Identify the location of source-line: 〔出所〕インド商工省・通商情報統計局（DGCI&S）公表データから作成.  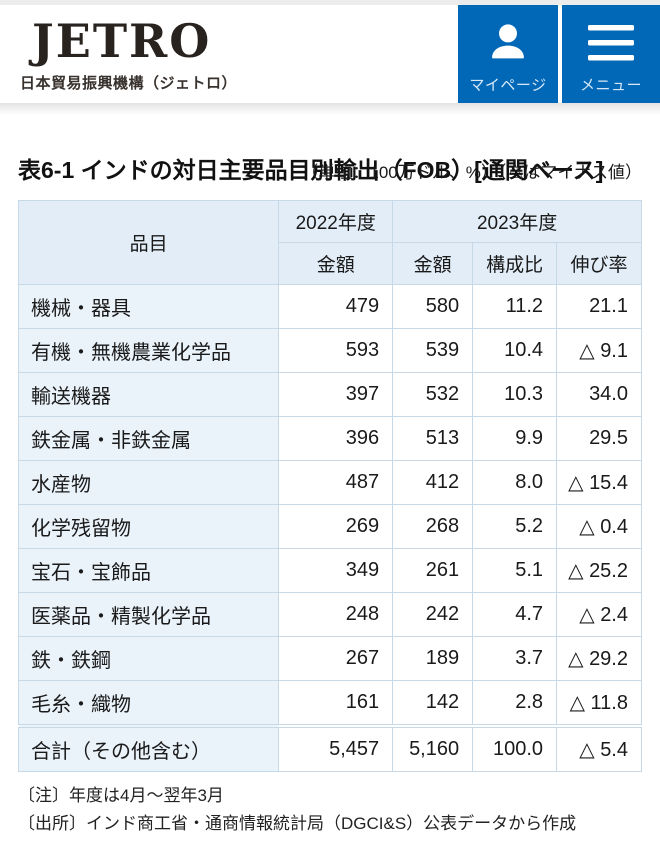
(297, 823).